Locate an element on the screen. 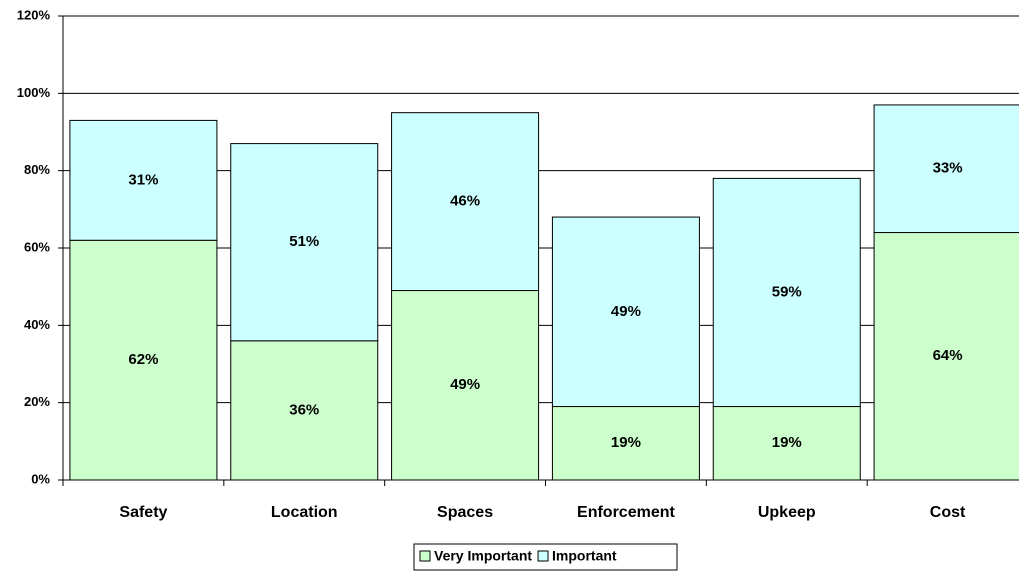 This screenshot has height=572, width=1019. y-tick-label: 20% is located at coordinates (37, 401).